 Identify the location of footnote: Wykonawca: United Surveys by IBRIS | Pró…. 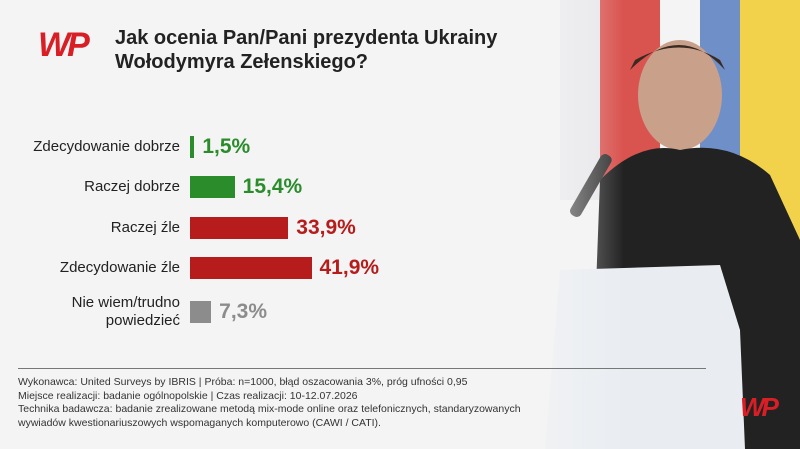
(269, 403).